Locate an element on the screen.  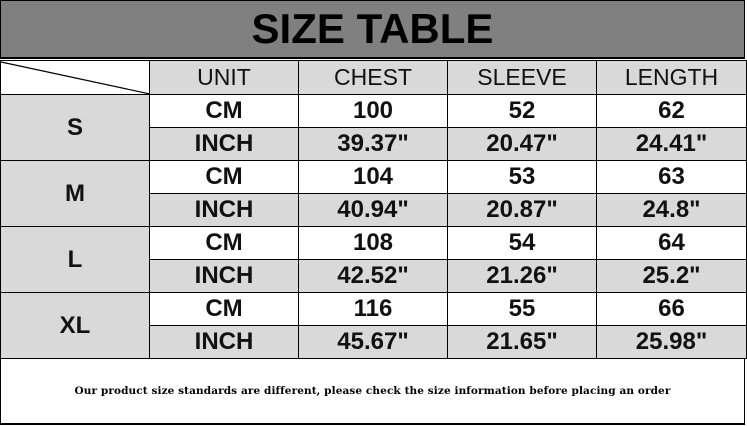
value-cell: 42.52" is located at coordinates (373, 276).